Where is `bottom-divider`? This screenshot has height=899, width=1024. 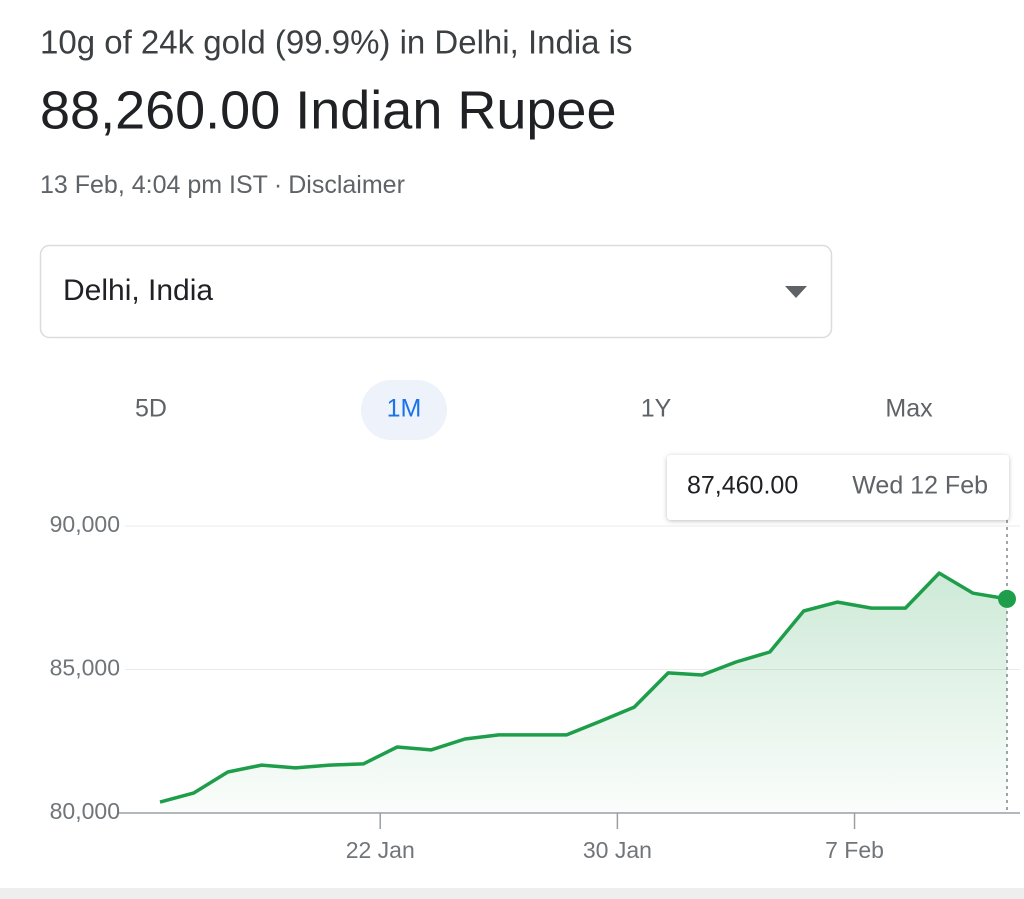
bottom-divider is located at coordinates (512, 893).